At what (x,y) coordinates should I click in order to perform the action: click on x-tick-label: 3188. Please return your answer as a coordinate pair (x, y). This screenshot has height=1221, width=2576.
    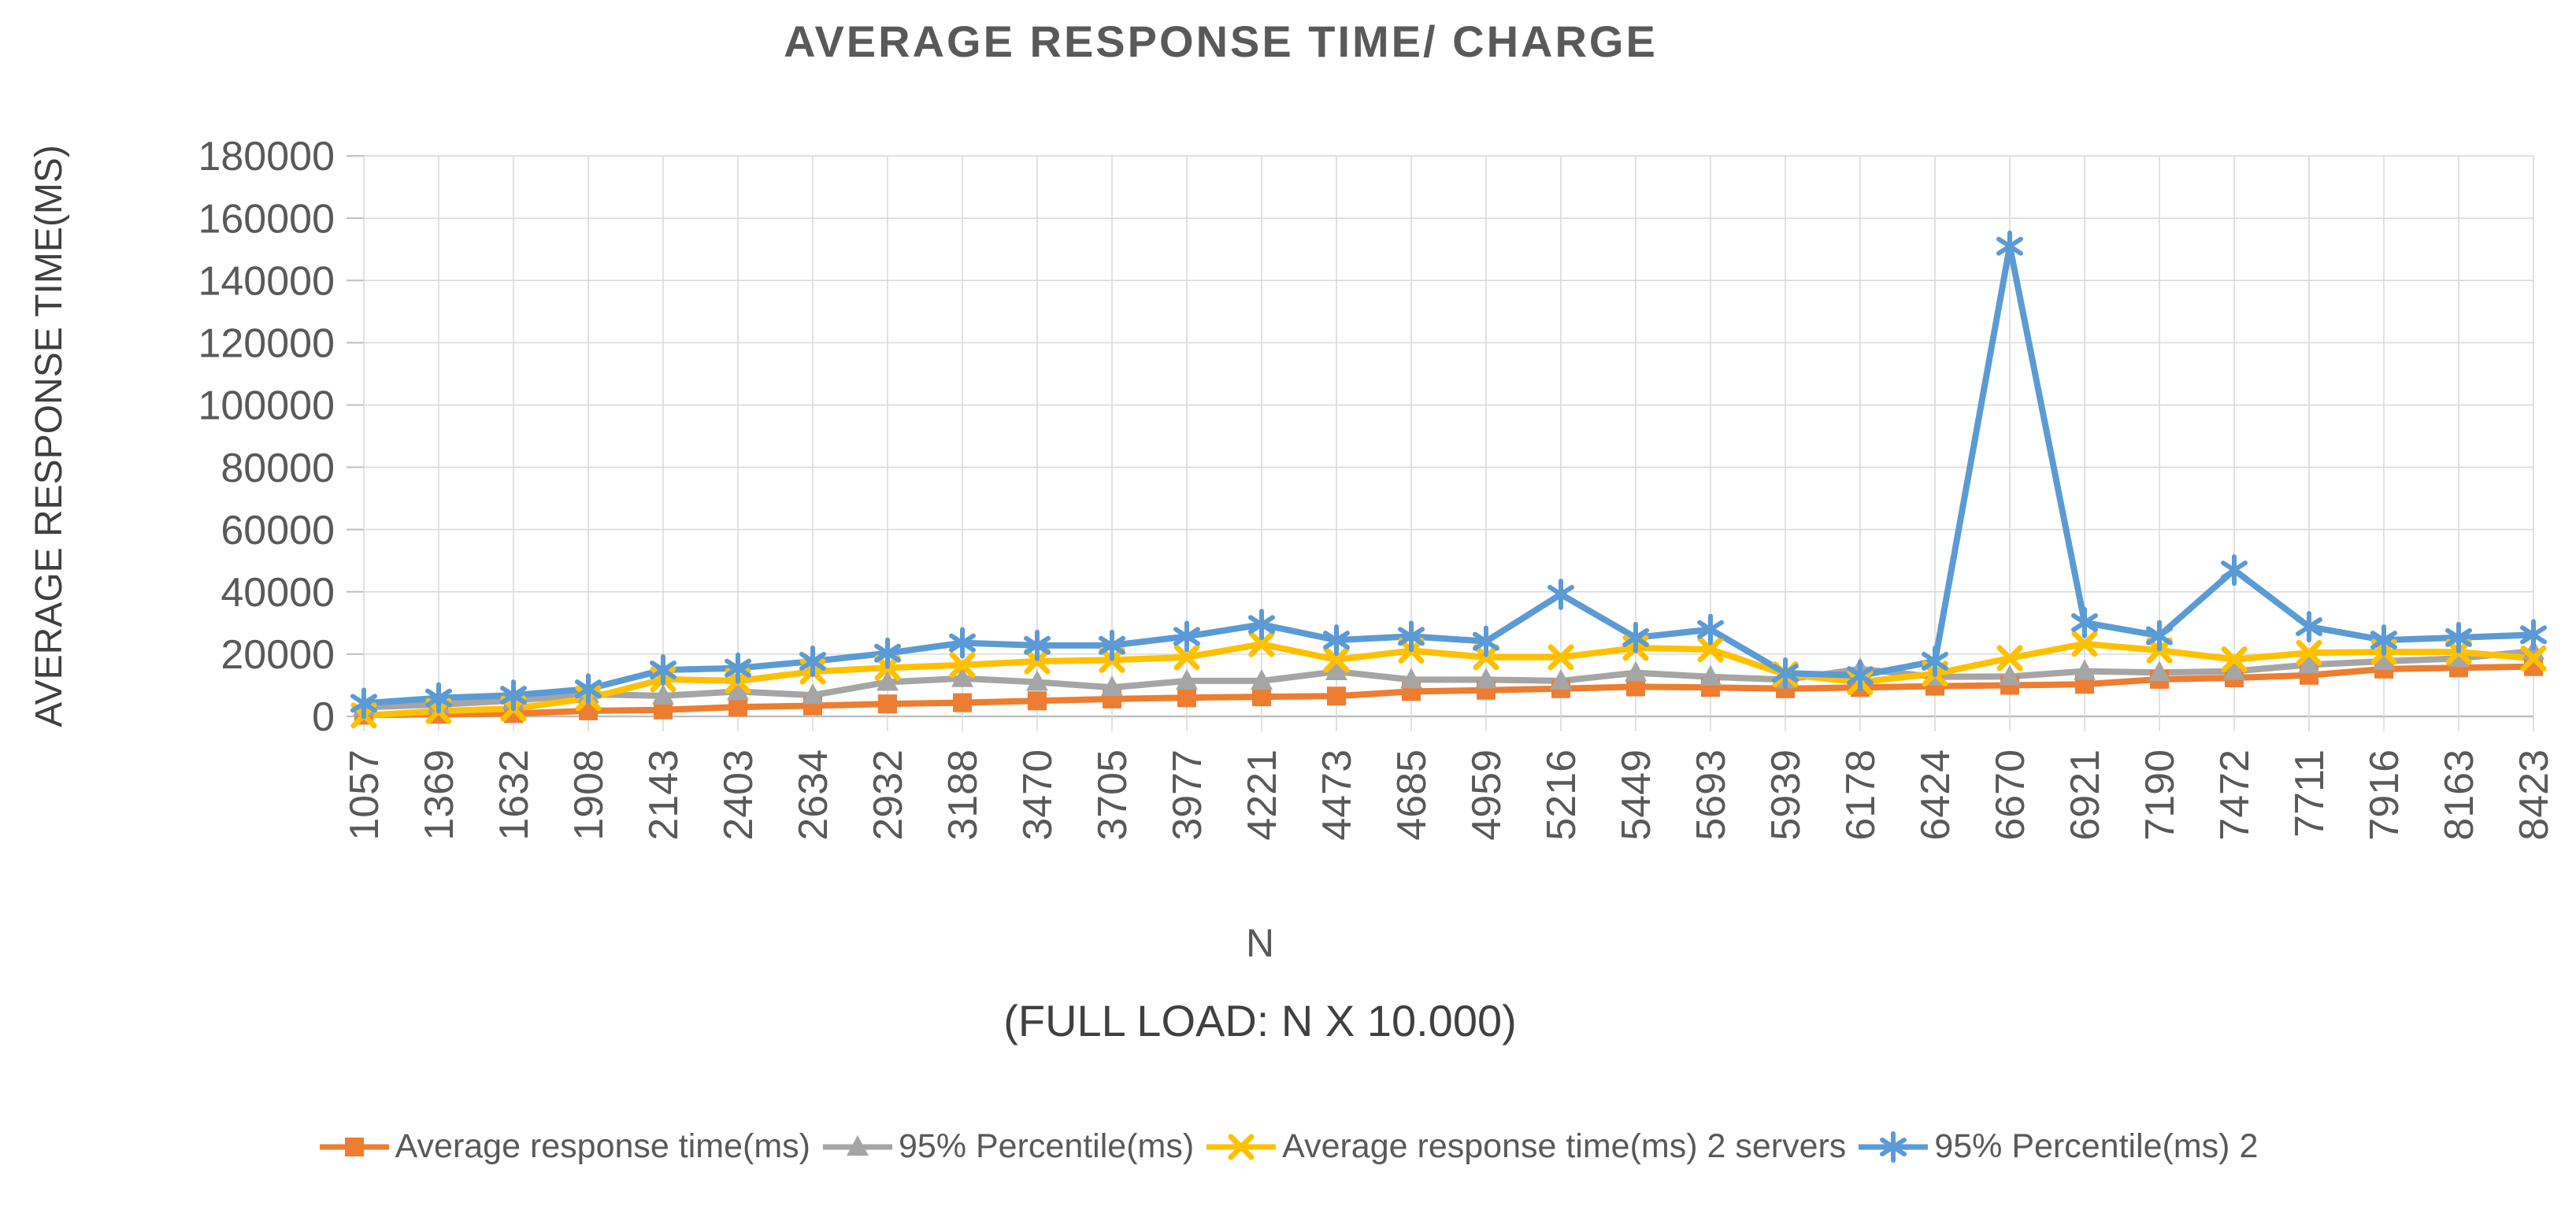
    Looking at the image, I should click on (963, 795).